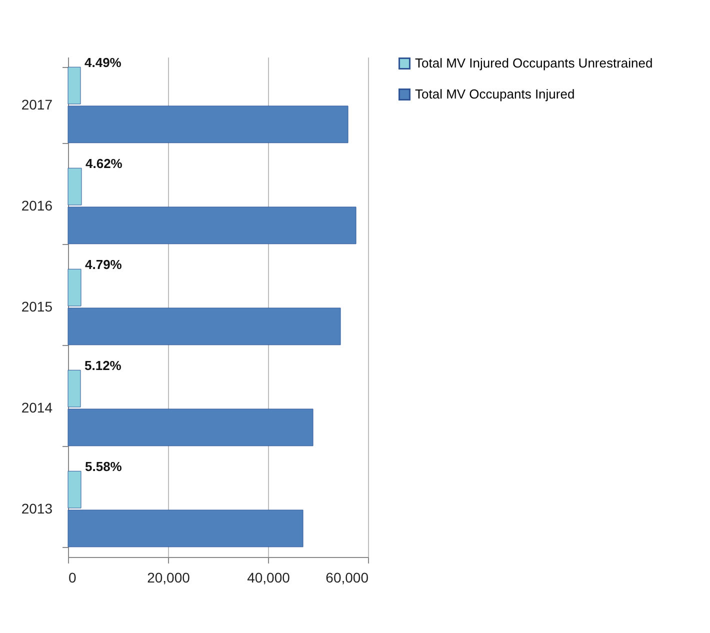  I want to click on x-tick-label: 40,000, so click(268, 578).